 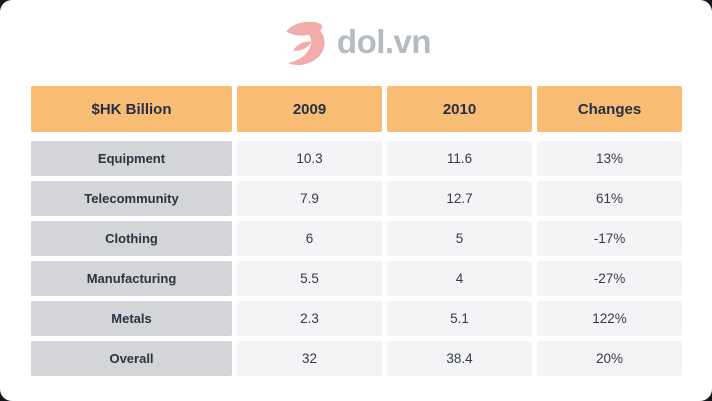 I want to click on row-label-overall: Overall, so click(x=131, y=358).